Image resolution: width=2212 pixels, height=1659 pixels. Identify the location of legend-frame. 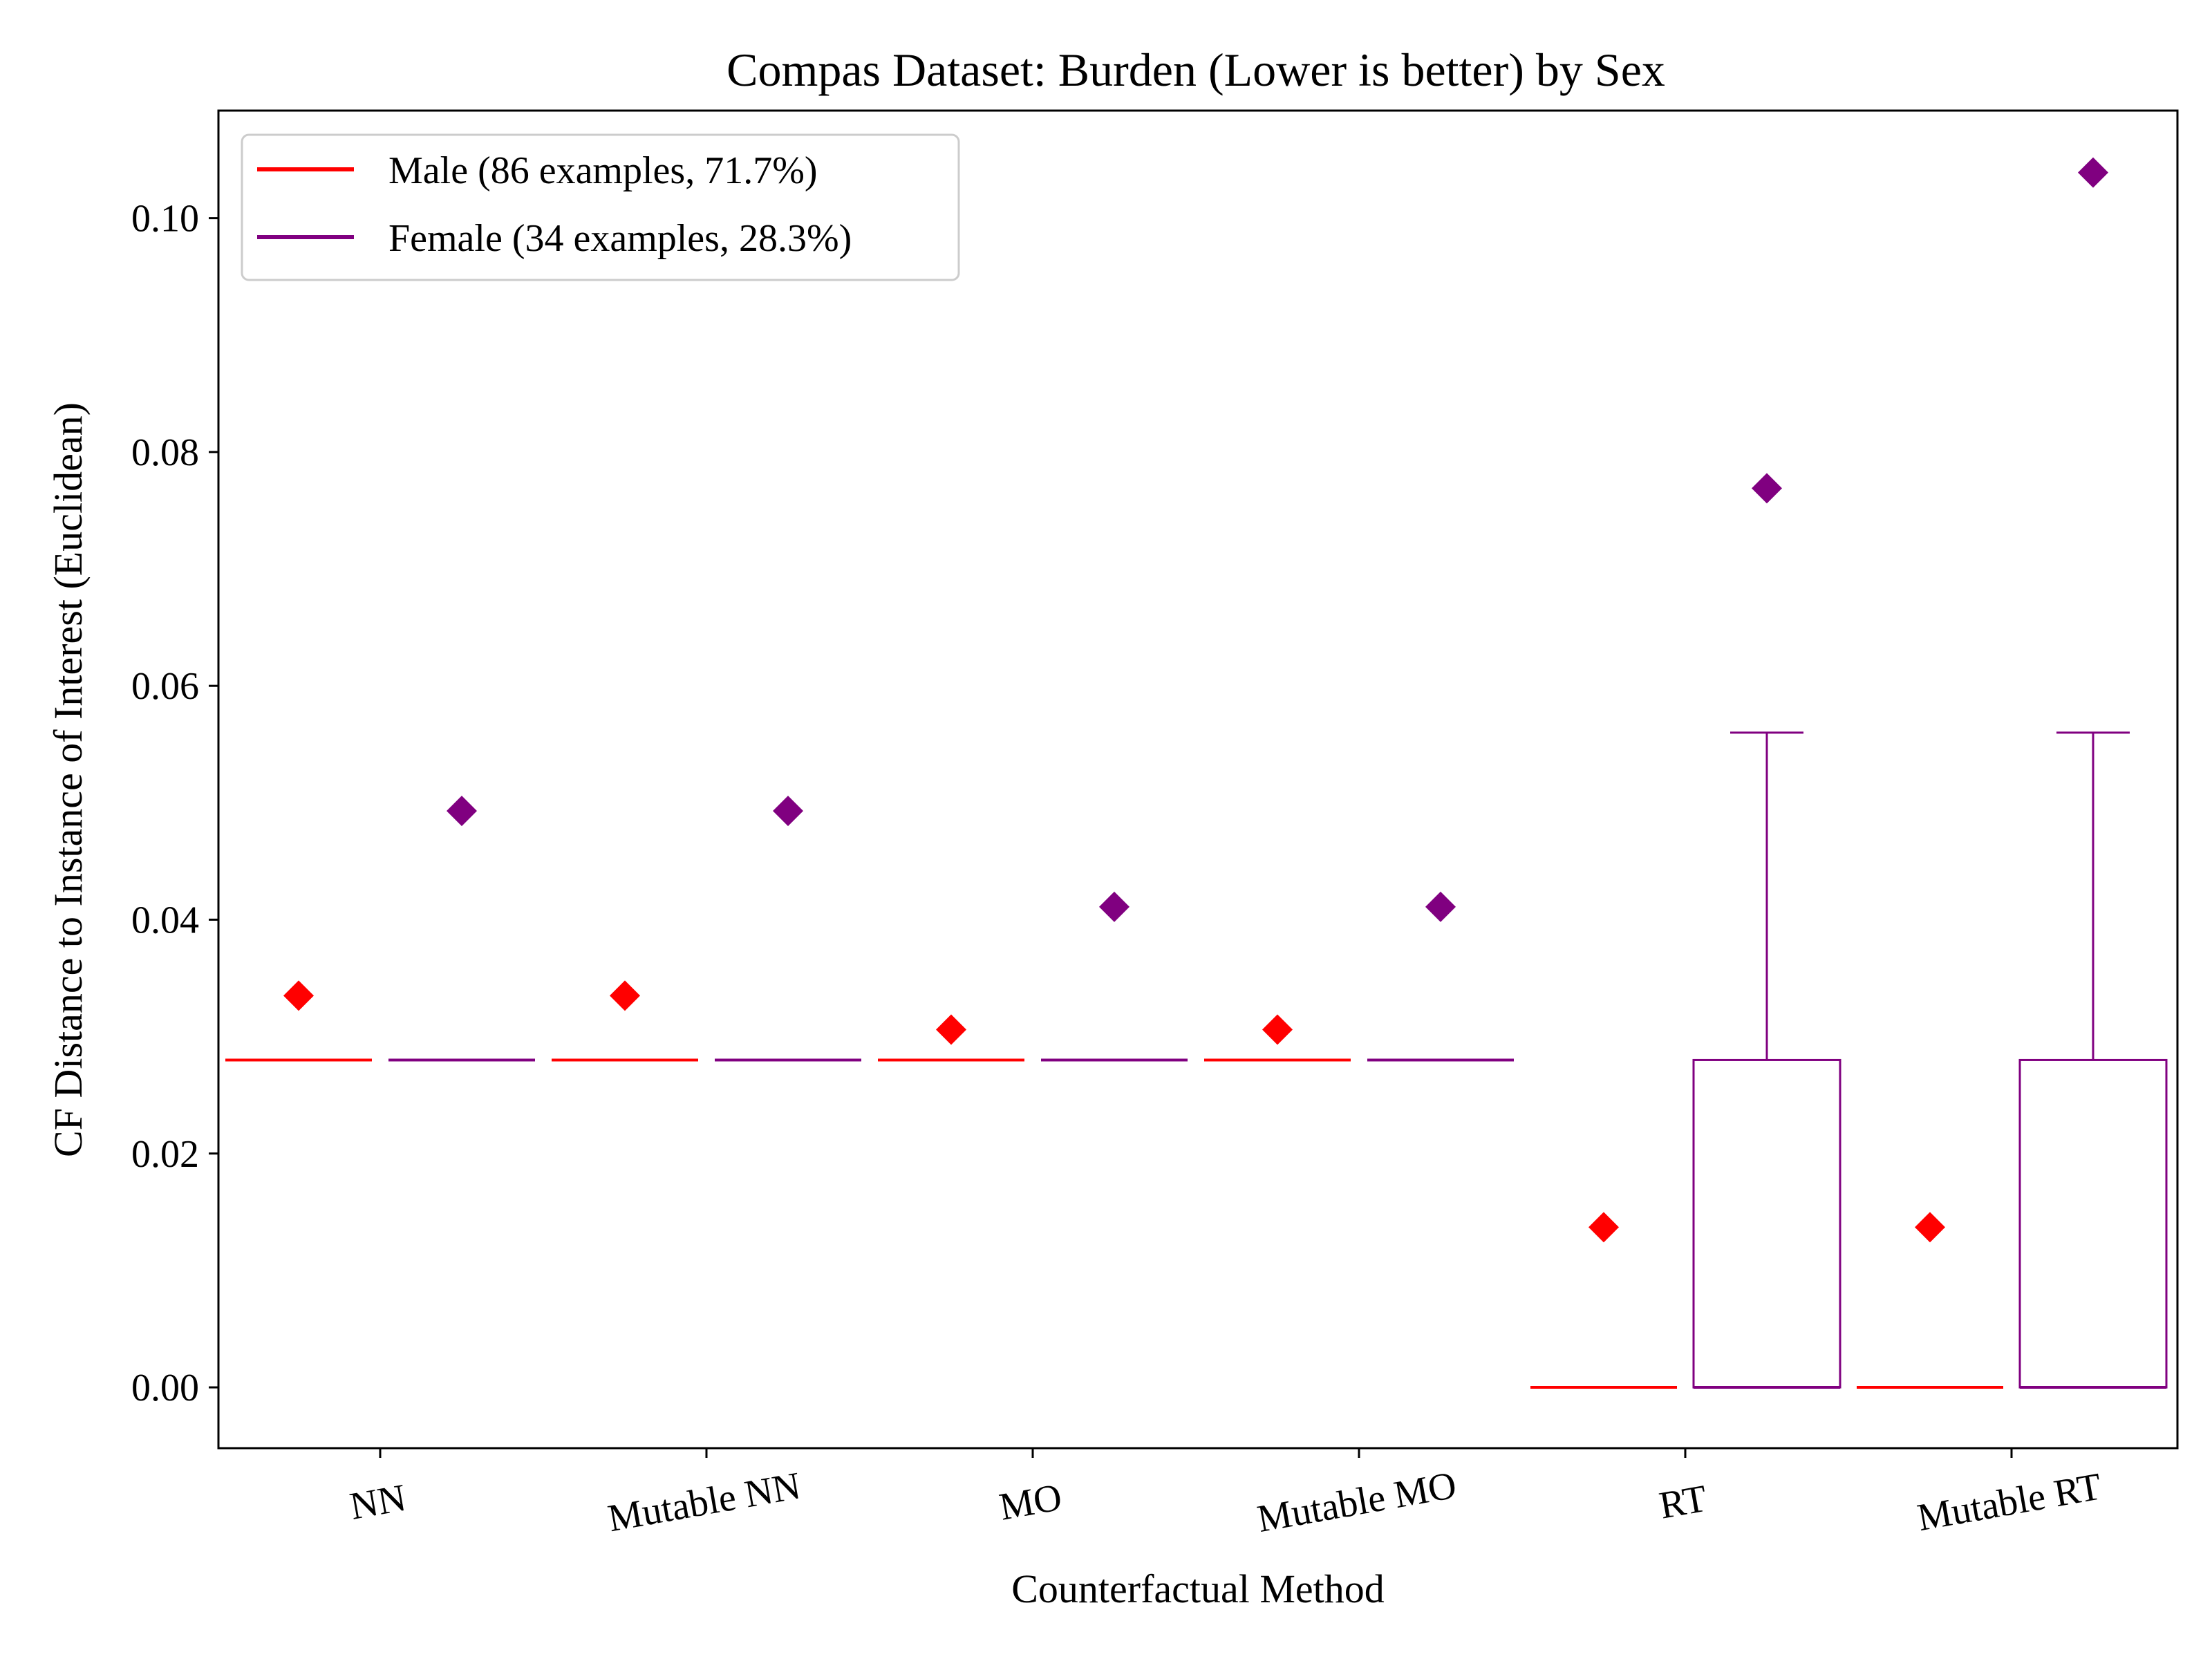
(600, 207).